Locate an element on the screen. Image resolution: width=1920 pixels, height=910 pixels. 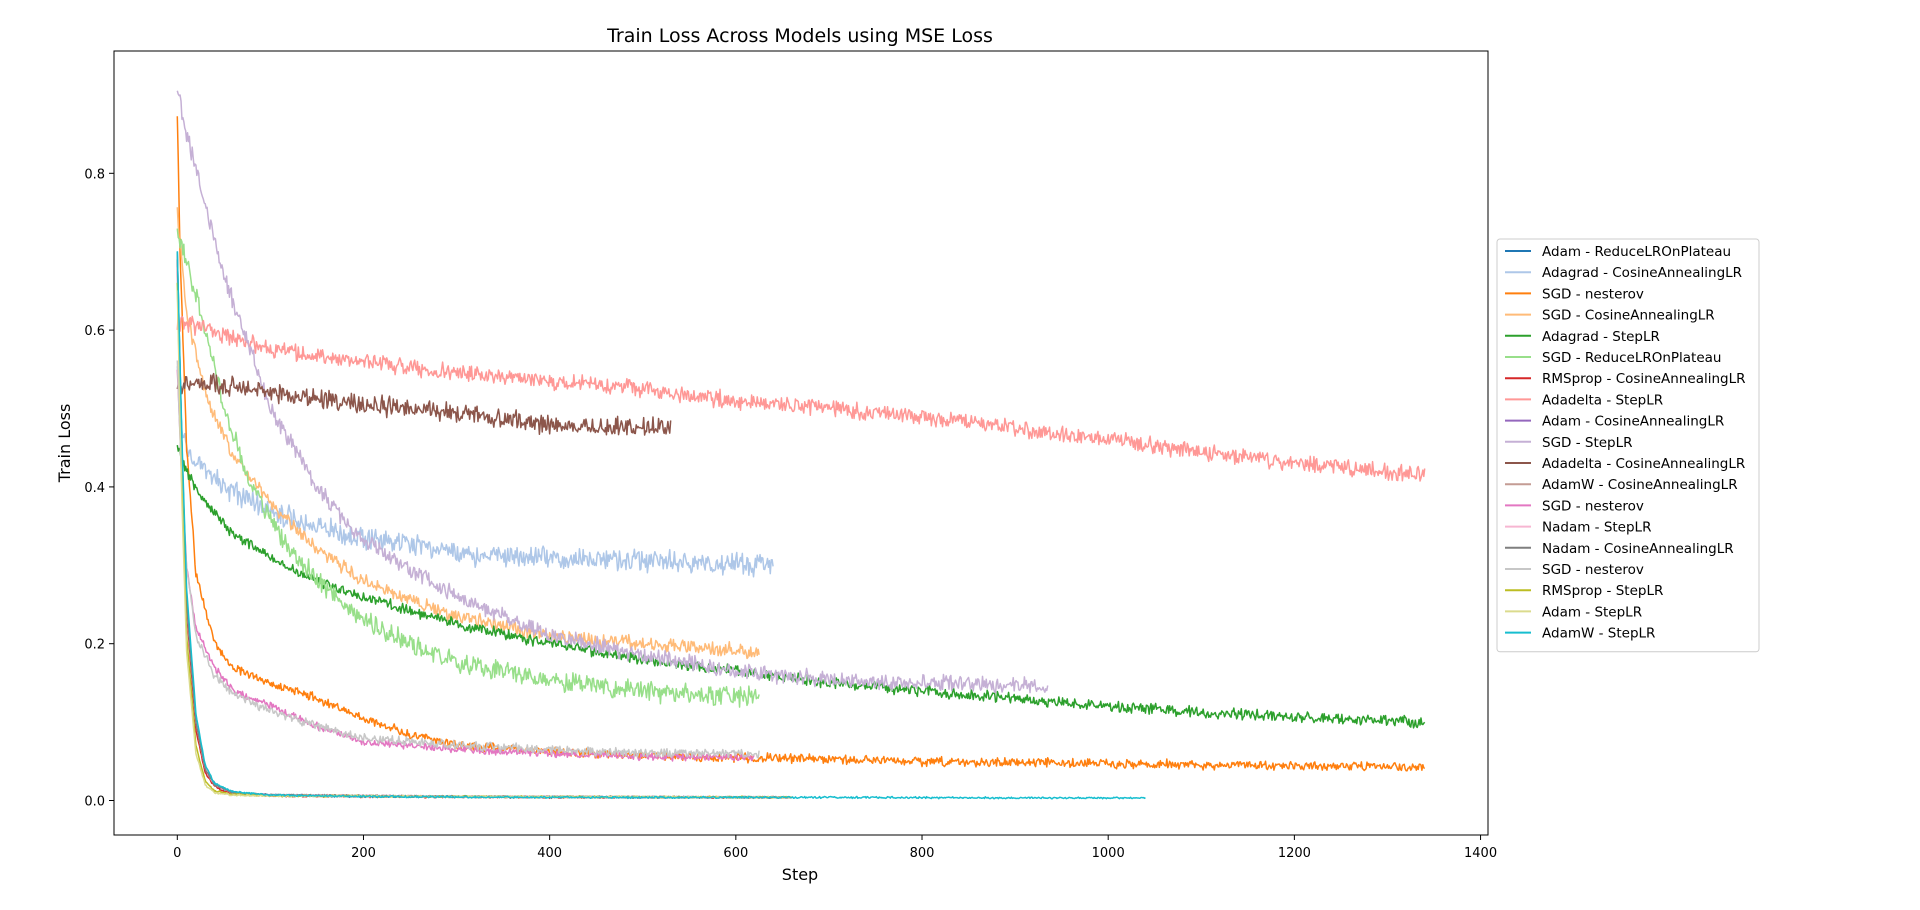
x-tick-label: 1200 is located at coordinates (1294, 853).